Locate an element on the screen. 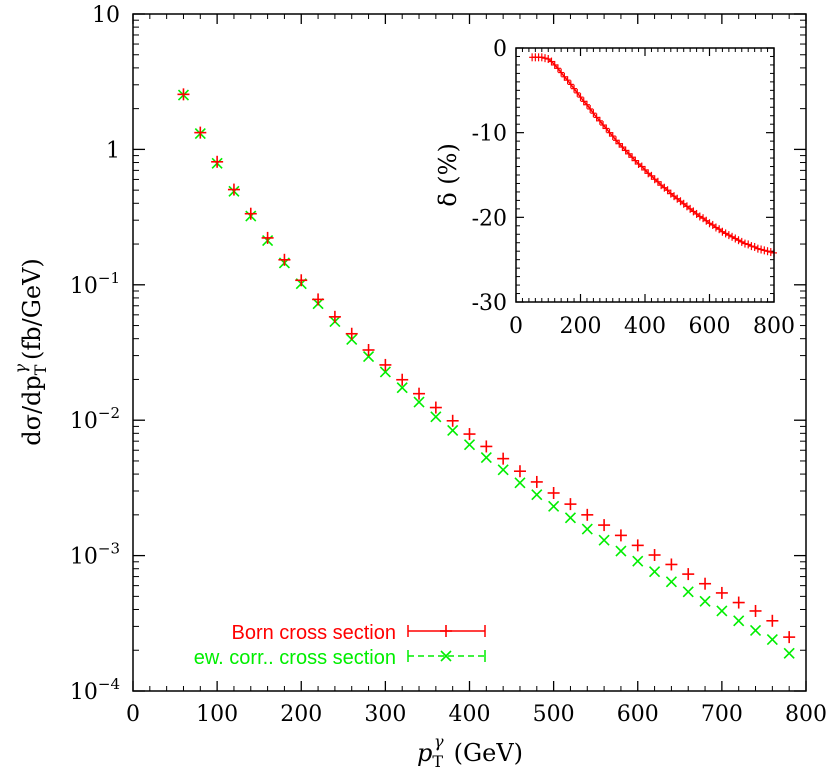 This screenshot has height=779, width=831. inset-plot-frame is located at coordinates (645, 175).